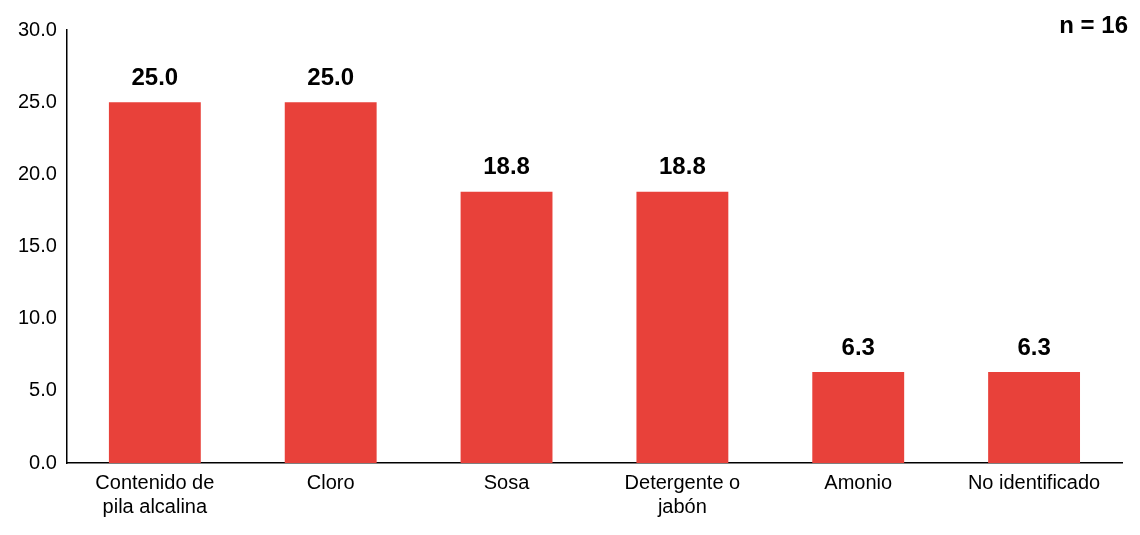 This screenshot has height=535, width=1140. Describe the element at coordinates (507, 481) in the screenshot. I see `x-tick-label: Sosa` at that location.